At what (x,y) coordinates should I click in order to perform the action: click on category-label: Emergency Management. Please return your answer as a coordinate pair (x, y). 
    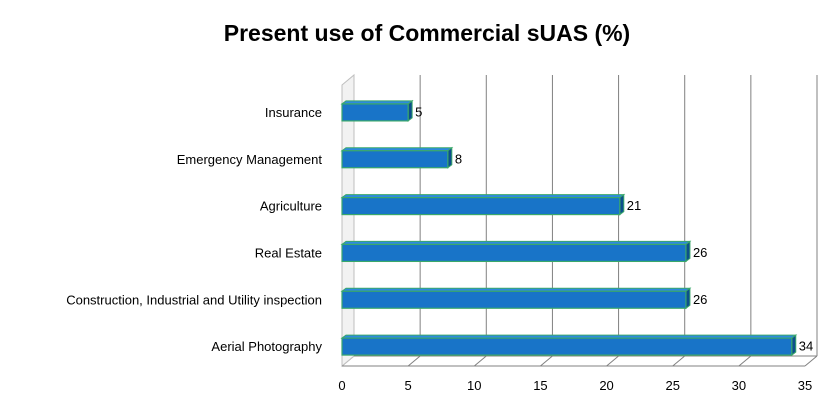
    Looking at the image, I should click on (250, 159).